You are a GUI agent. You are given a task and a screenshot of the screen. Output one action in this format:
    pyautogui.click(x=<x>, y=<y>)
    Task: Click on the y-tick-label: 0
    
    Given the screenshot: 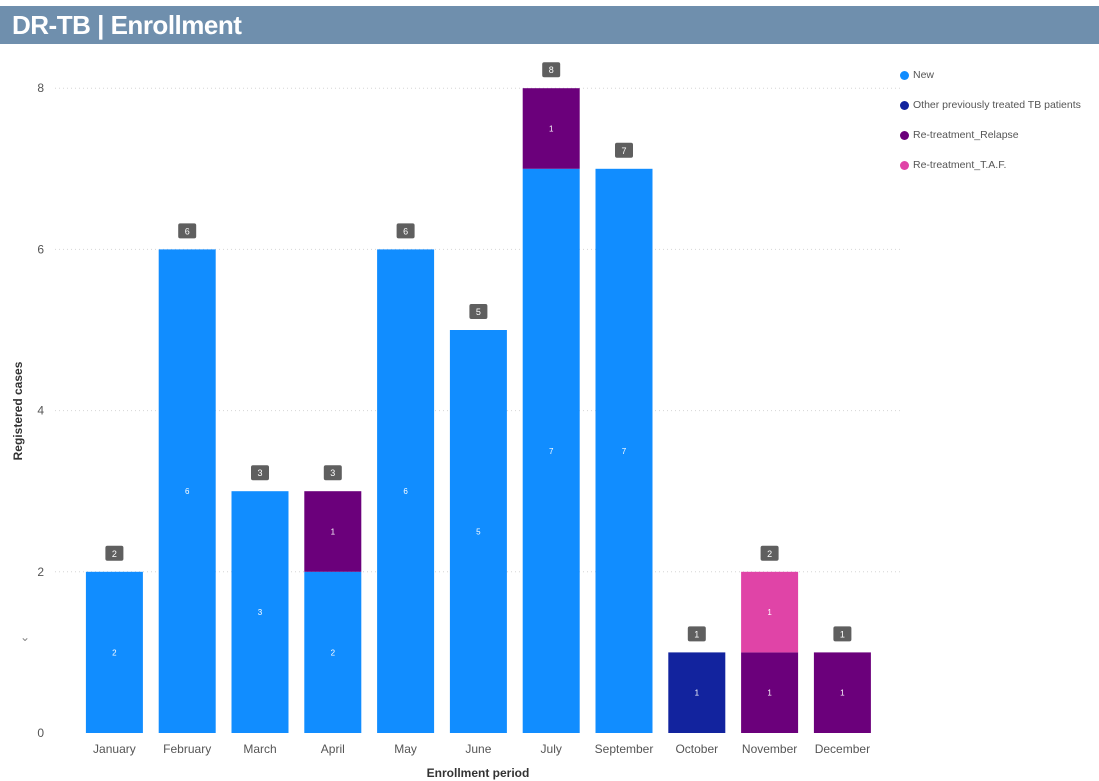 What is the action you would take?
    pyautogui.click(x=40, y=733)
    